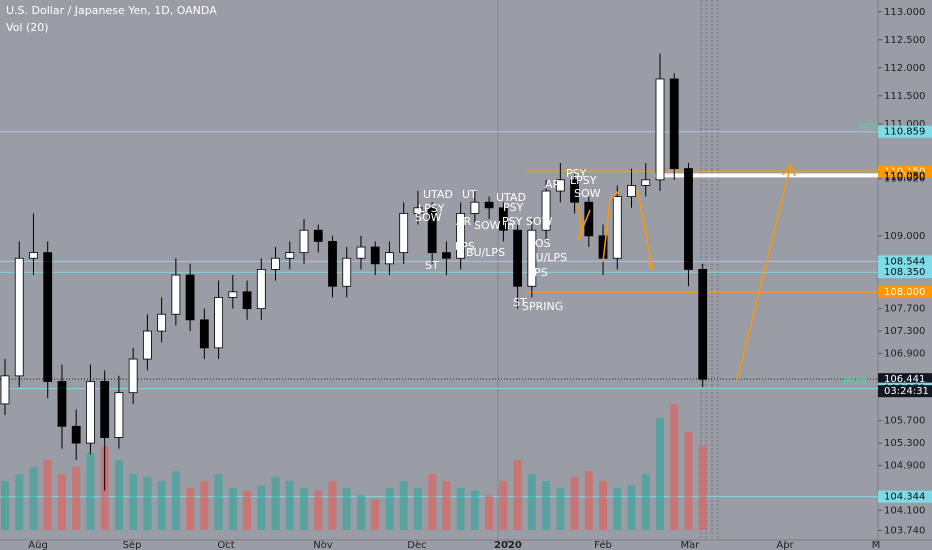  Describe the element at coordinates (854, 381) in the screenshot. I see `annotation: MOB` at that location.